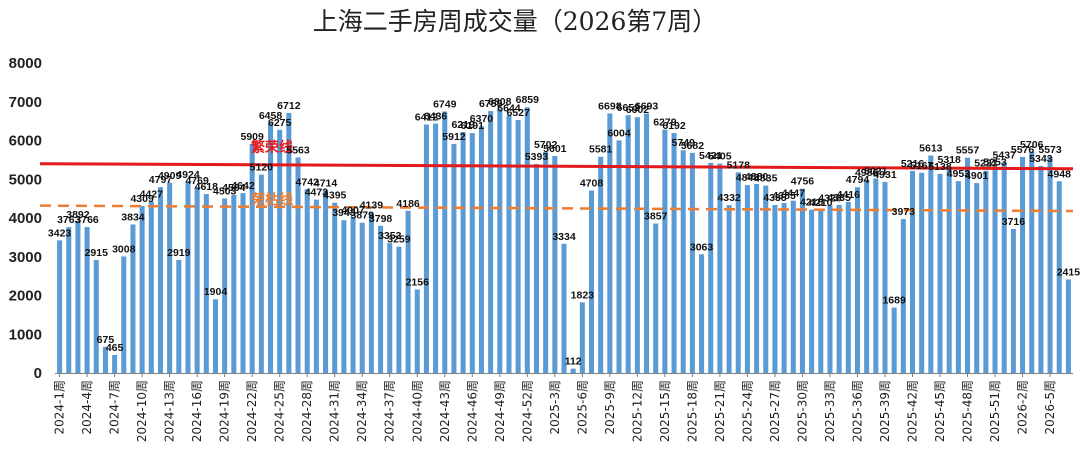 The image size is (1080, 473). What do you see at coordinates (995, 411) in the screenshot?
I see `x-tick-label: 2025-51周` at bounding box center [995, 411].